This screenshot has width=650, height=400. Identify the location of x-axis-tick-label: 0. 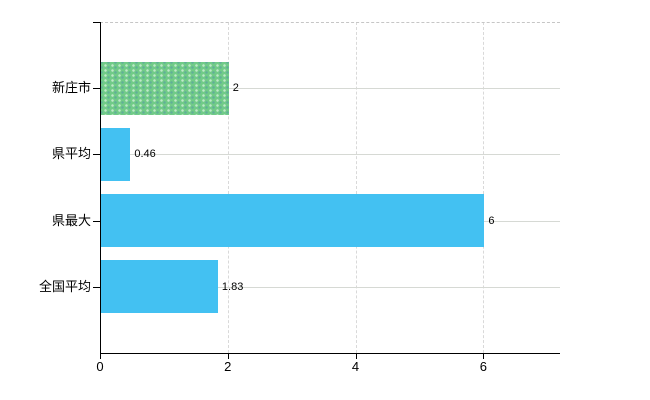
(100, 366).